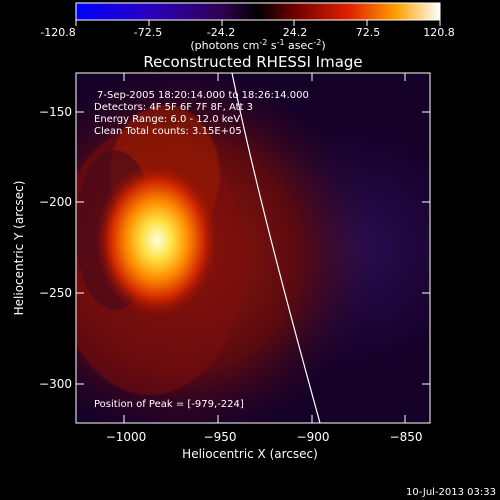  Describe the element at coordinates (439, 32) in the screenshot. I see `colorbar-tick-label: 120.8` at that location.